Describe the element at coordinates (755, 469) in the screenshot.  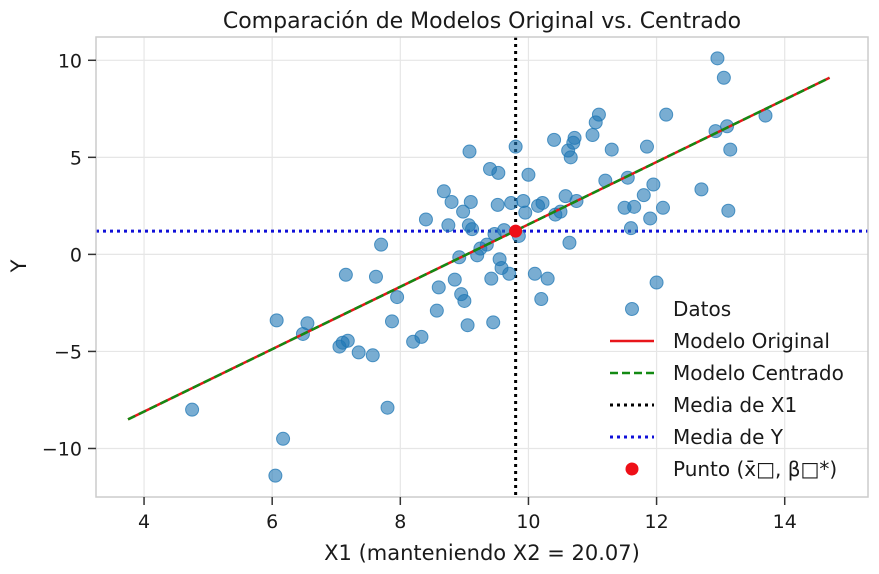
I see `legend-label: Punto (x̄□, β□*)` at that location.